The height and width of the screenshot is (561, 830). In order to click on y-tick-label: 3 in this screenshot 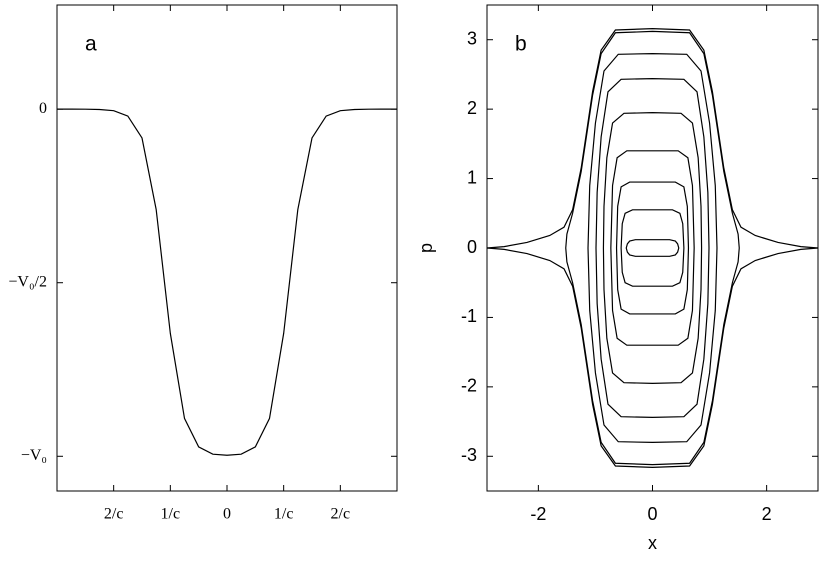, I will do `click(472, 38)`.